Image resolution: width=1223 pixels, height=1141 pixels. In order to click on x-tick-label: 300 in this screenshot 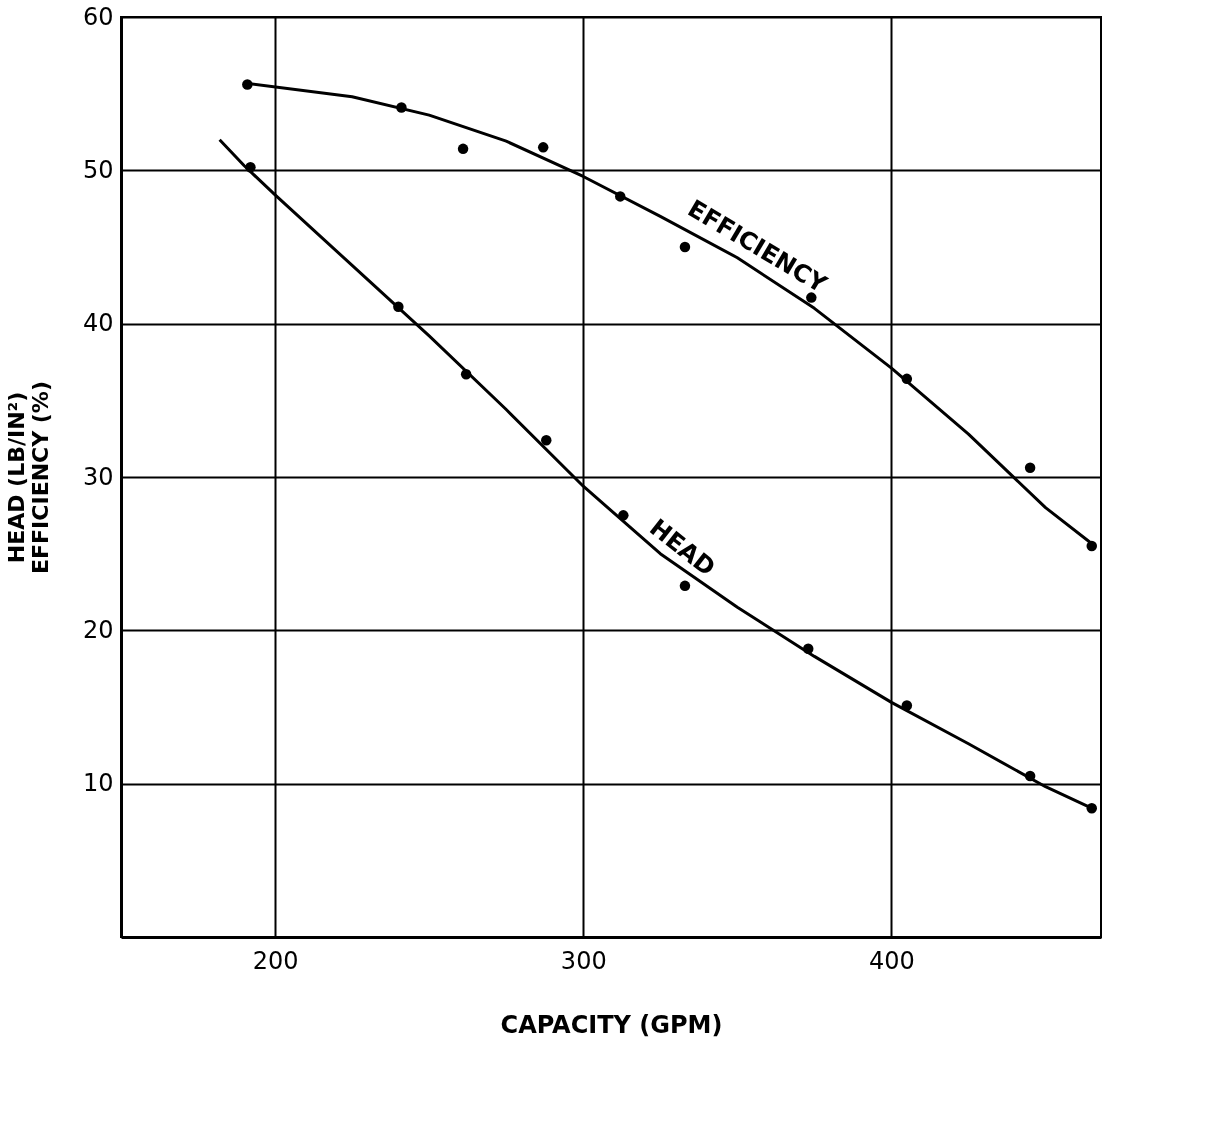, I will do `click(583, 960)`.